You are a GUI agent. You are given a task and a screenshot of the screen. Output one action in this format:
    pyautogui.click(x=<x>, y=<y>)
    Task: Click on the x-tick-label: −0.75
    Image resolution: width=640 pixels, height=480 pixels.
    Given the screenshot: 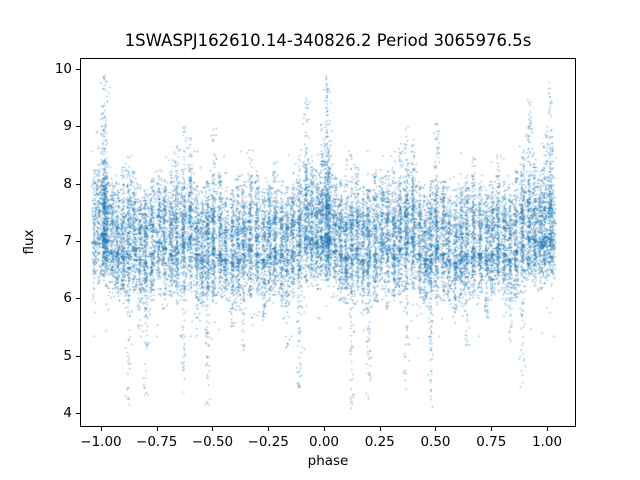 What is the action you would take?
    pyautogui.click(x=157, y=442)
    